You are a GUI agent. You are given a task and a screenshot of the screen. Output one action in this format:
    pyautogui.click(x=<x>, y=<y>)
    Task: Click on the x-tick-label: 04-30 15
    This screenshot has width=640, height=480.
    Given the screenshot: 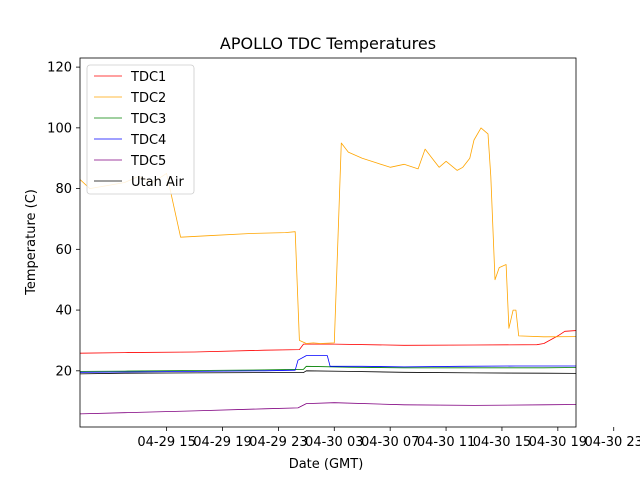 What is the action you would take?
    pyautogui.click(x=502, y=442)
    